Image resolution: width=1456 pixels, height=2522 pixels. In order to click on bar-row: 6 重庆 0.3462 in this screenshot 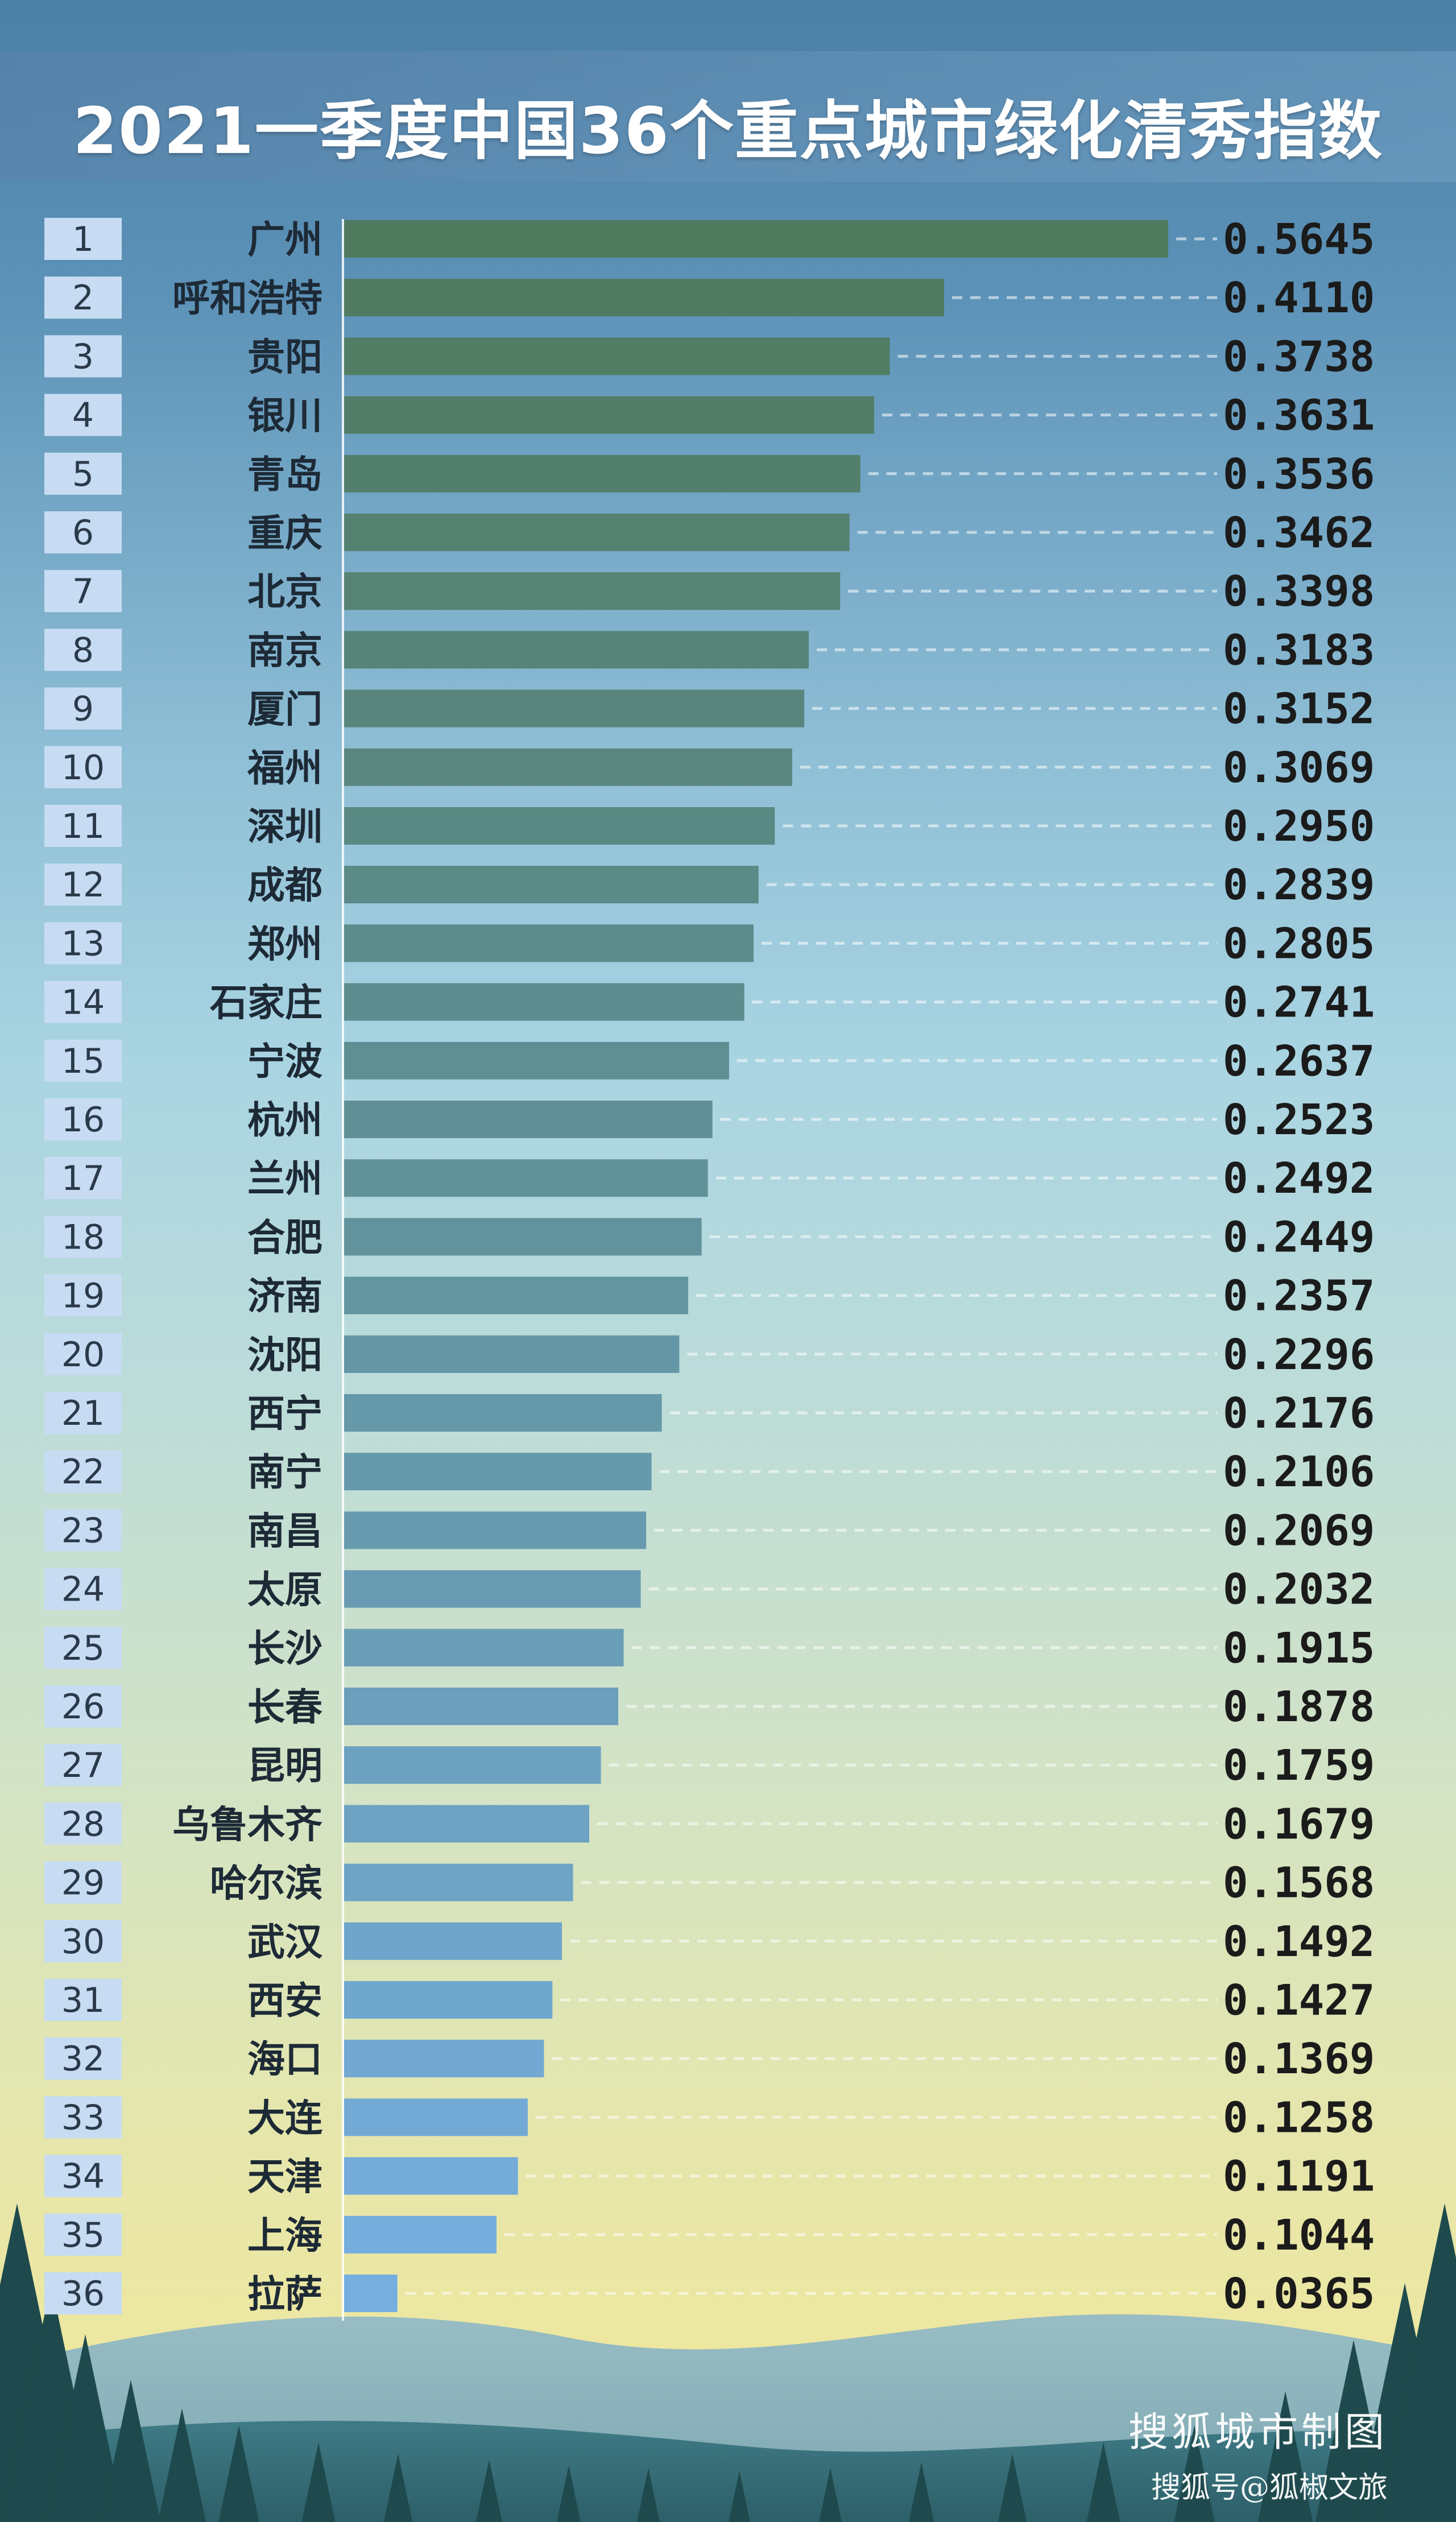, I will do `click(709, 532)`.